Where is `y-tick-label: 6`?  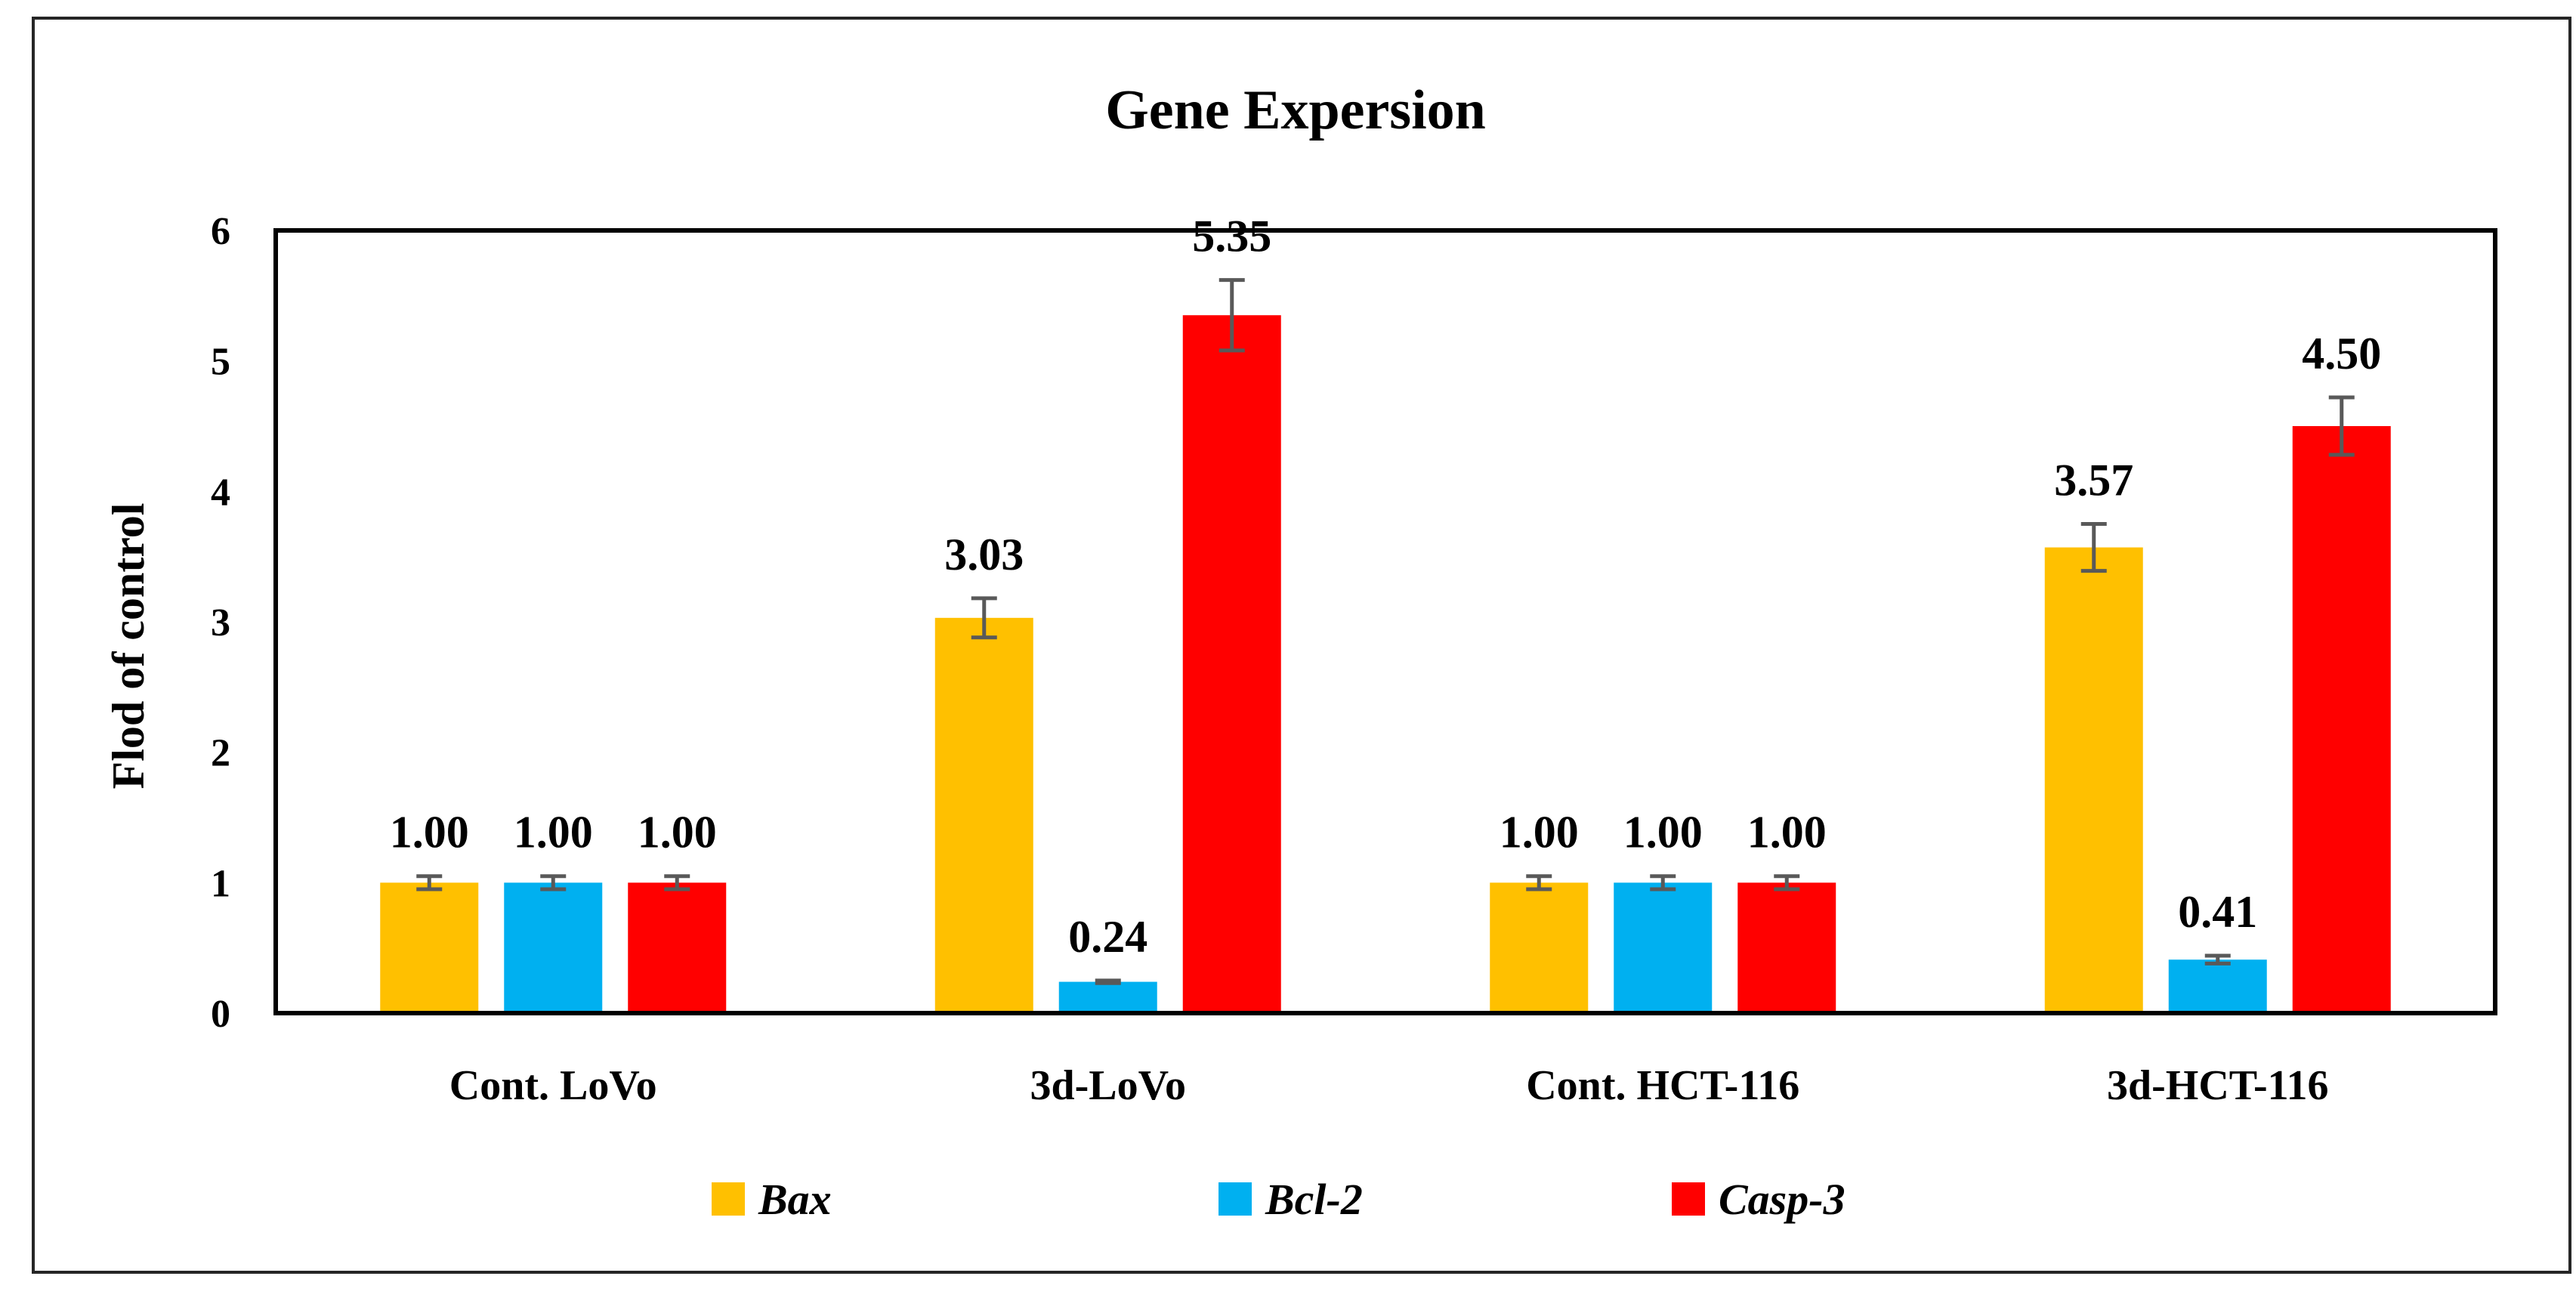 y-tick-label: 6 is located at coordinates (220, 232).